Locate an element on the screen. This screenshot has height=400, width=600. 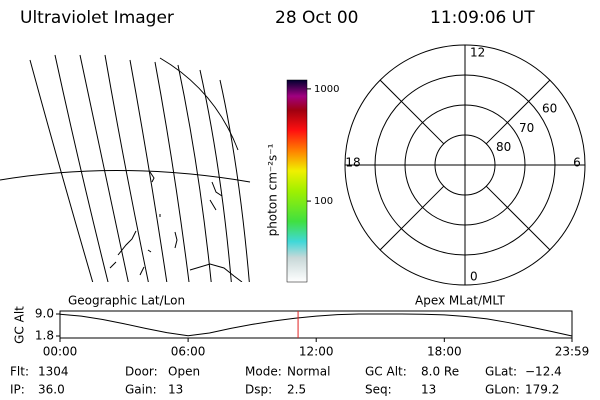
info-key: Gain: is located at coordinates (141, 390).